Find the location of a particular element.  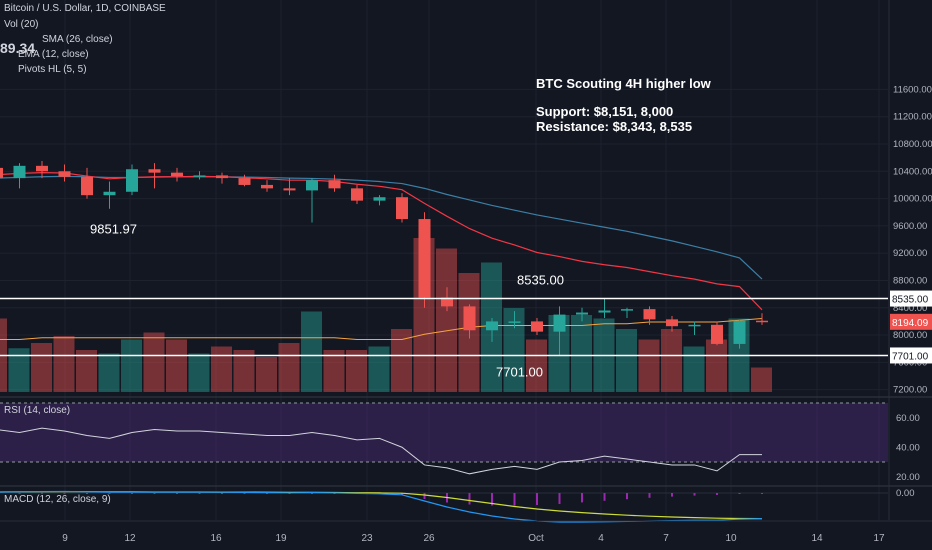

time-axis-tick: 26 is located at coordinates (429, 538).